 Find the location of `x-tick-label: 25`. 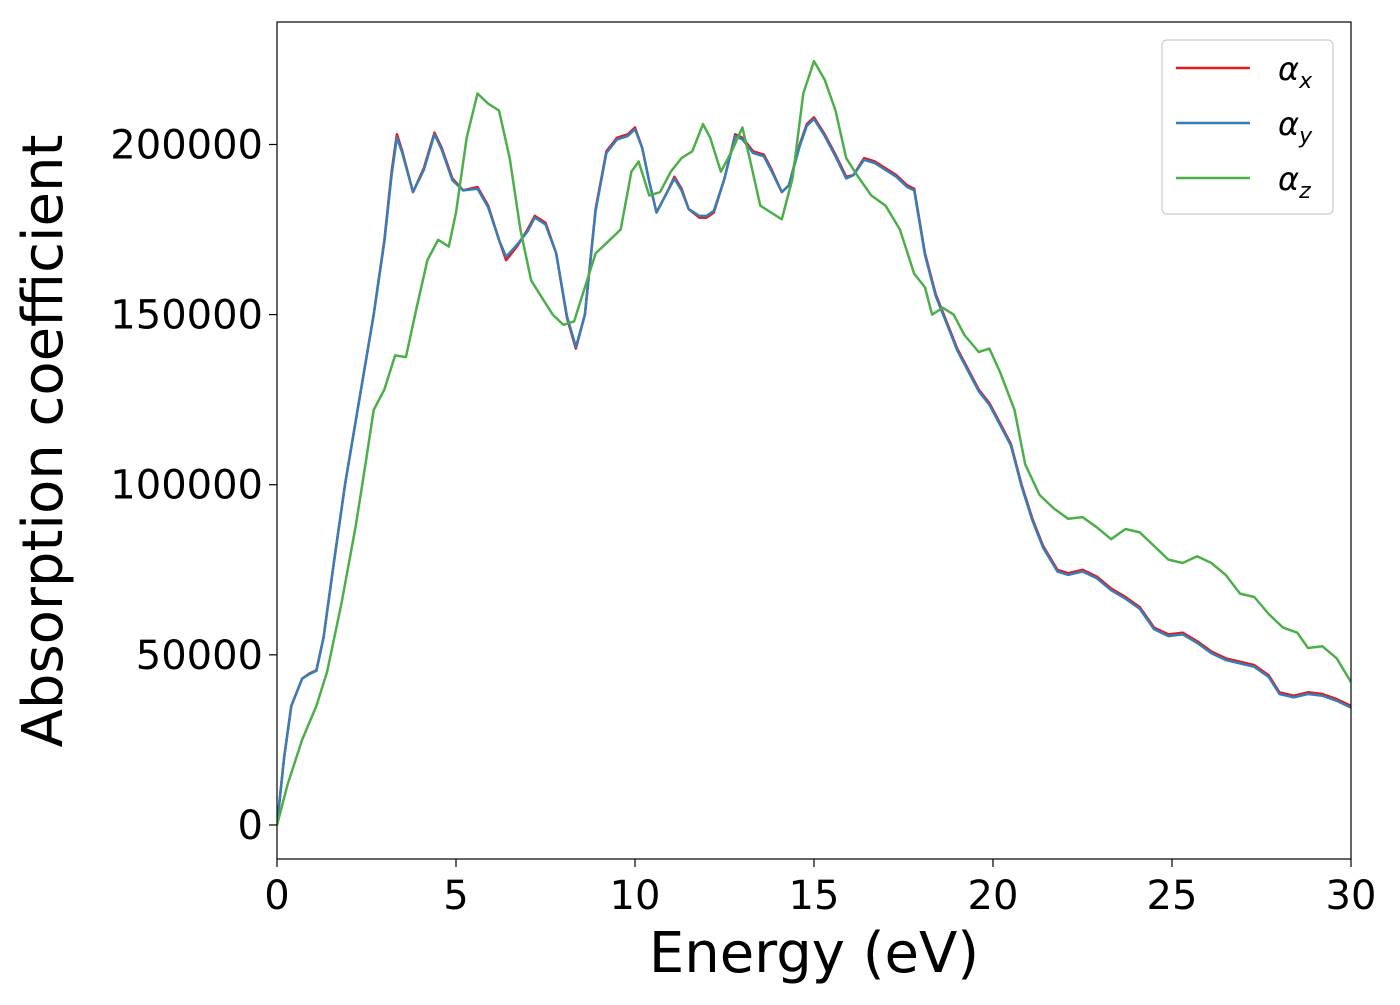

x-tick-label: 25 is located at coordinates (1172, 896).